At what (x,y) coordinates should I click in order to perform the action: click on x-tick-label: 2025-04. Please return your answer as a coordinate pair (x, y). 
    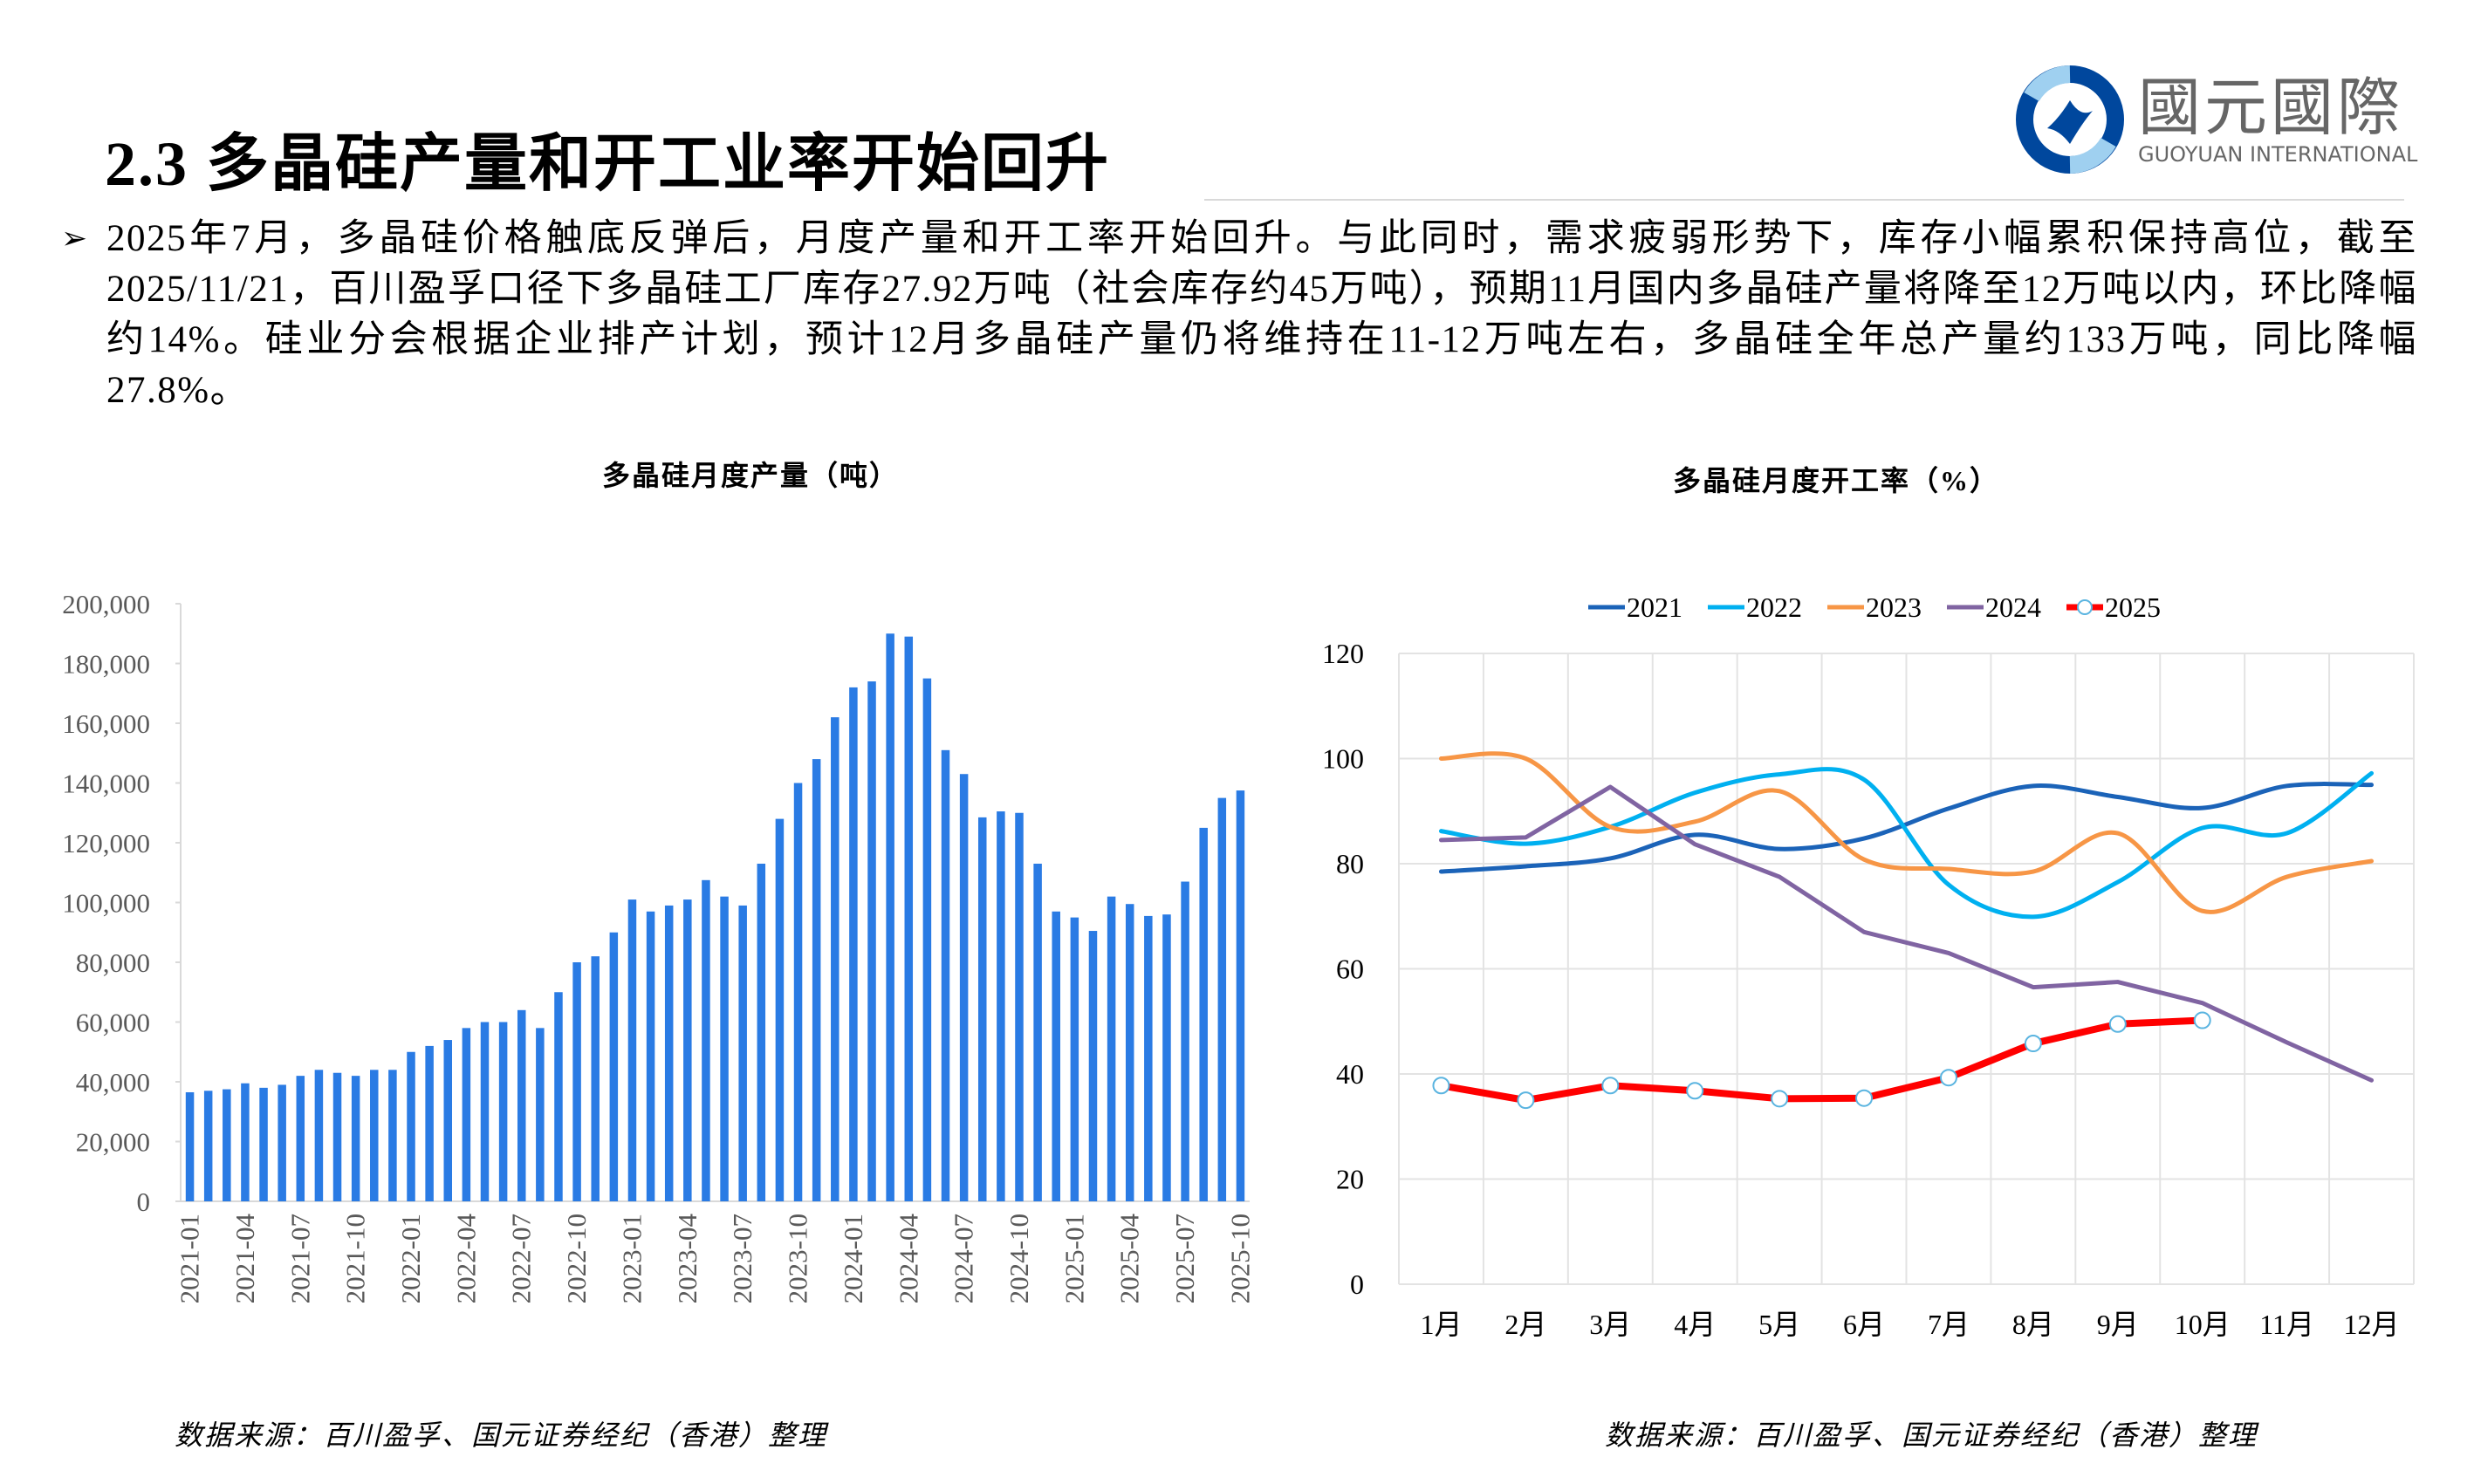
    Looking at the image, I should click on (1130, 1259).